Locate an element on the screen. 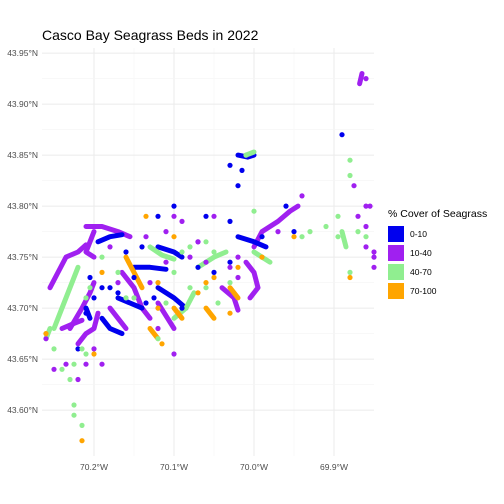 The height and width of the screenshot is (504, 504). y-tick-label: 43.65°N is located at coordinates (22, 359).